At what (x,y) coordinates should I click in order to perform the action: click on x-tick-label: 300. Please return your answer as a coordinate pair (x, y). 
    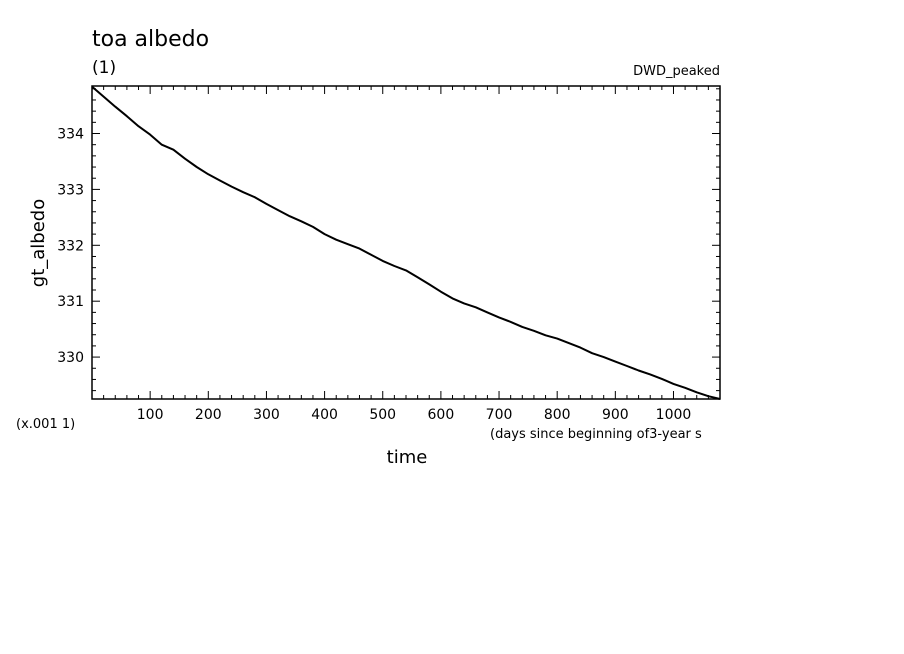
    Looking at the image, I should click on (266, 415).